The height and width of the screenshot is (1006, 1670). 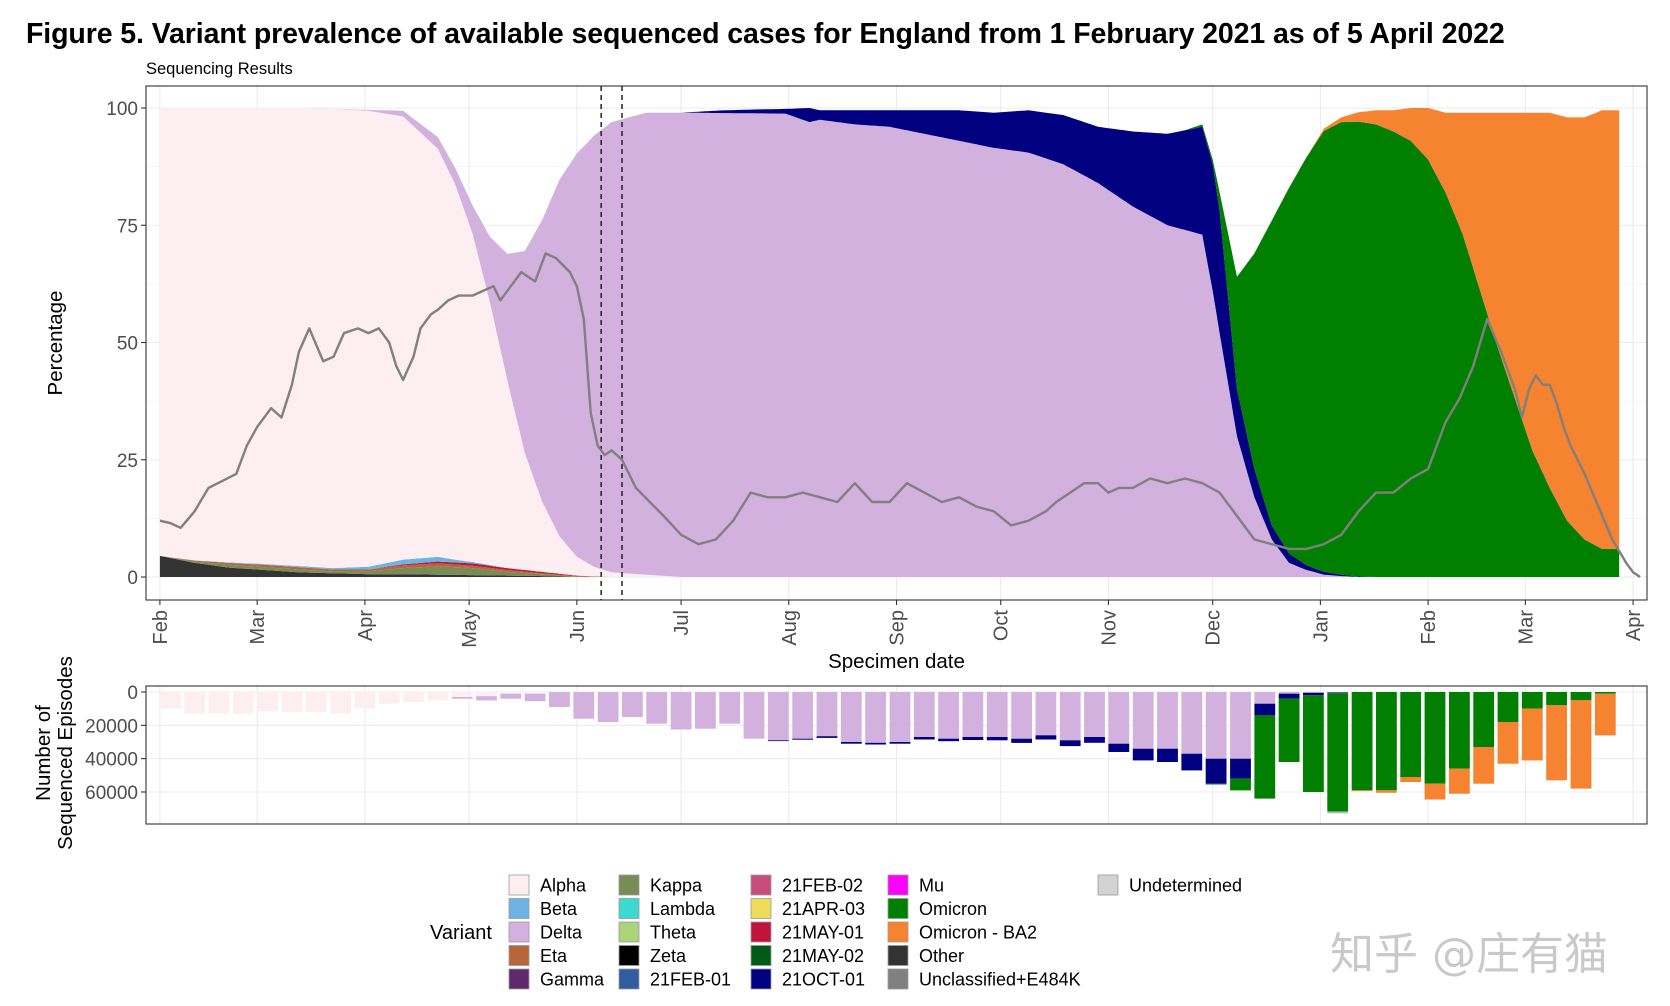 What do you see at coordinates (790, 628) in the screenshot?
I see `x-tick-label: Aug` at bounding box center [790, 628].